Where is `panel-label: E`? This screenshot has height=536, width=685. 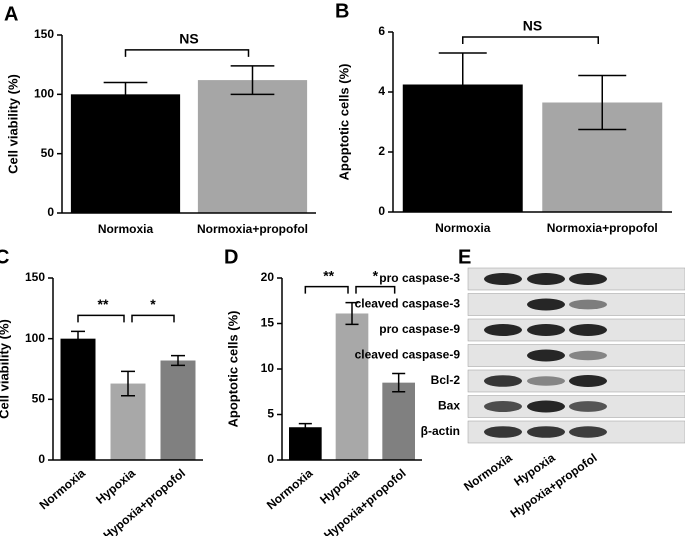 panel-label: E is located at coordinates (464, 257).